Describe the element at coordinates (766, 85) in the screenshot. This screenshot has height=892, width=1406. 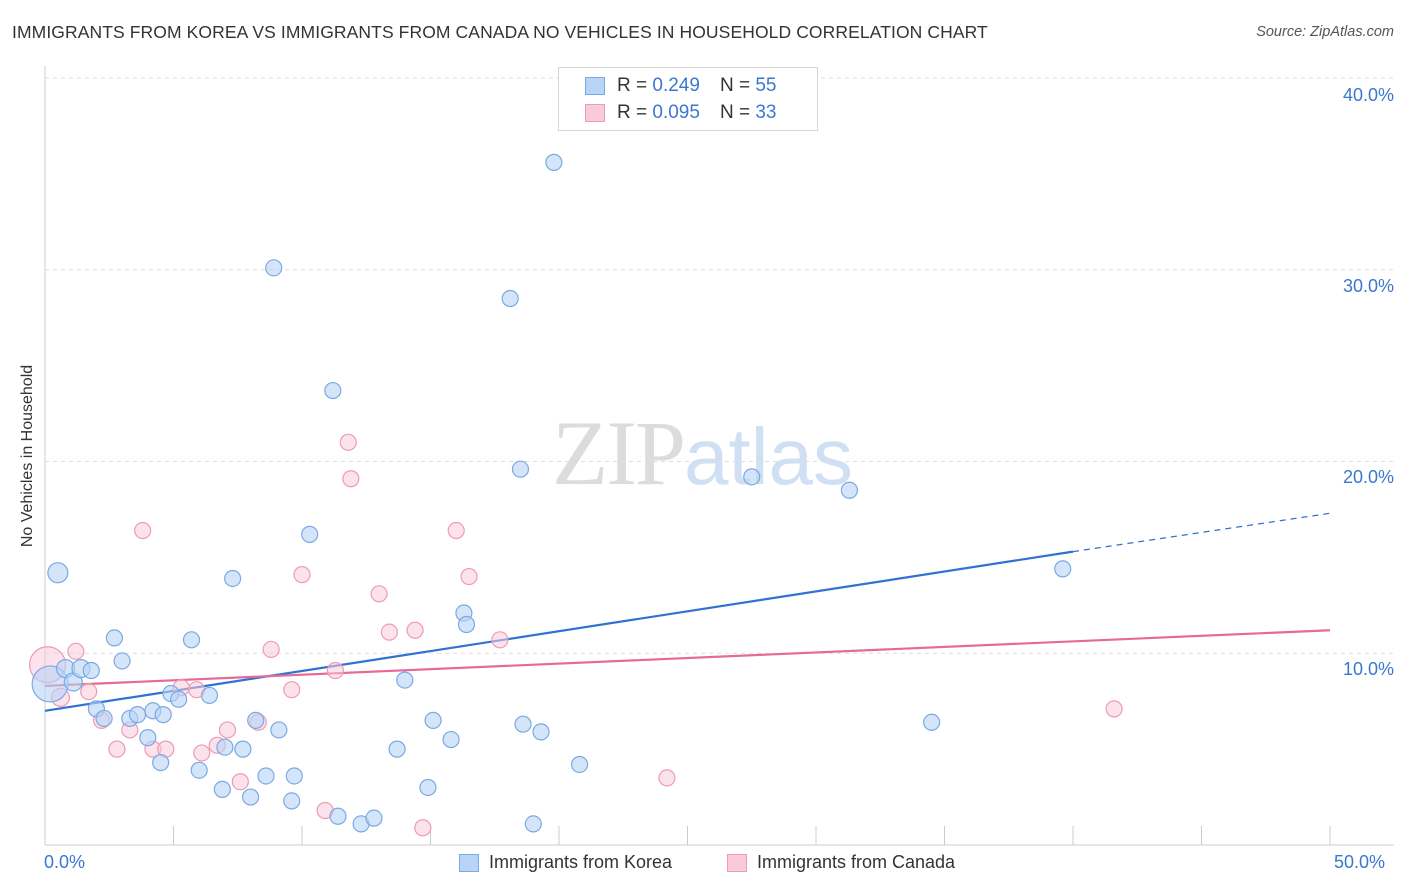
I see `legend-n-value-korea: 55` at that location.